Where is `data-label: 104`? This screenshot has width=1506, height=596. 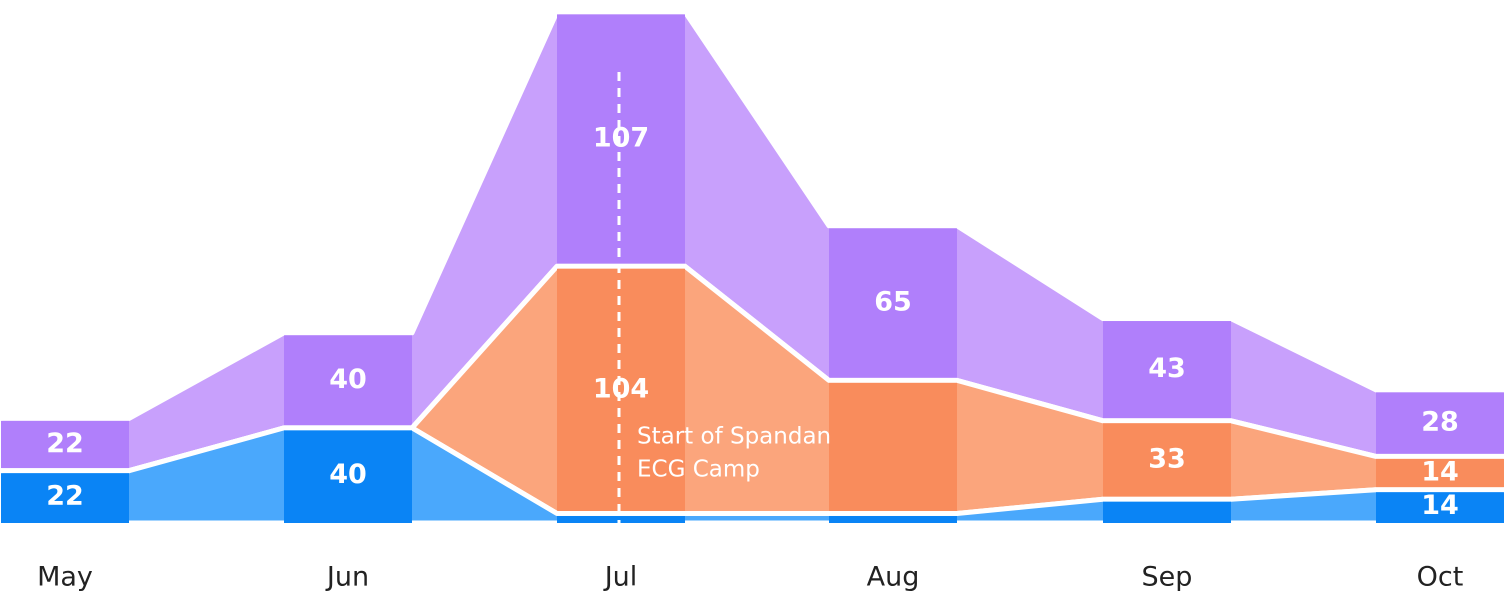
data-label: 104 is located at coordinates (621, 388).